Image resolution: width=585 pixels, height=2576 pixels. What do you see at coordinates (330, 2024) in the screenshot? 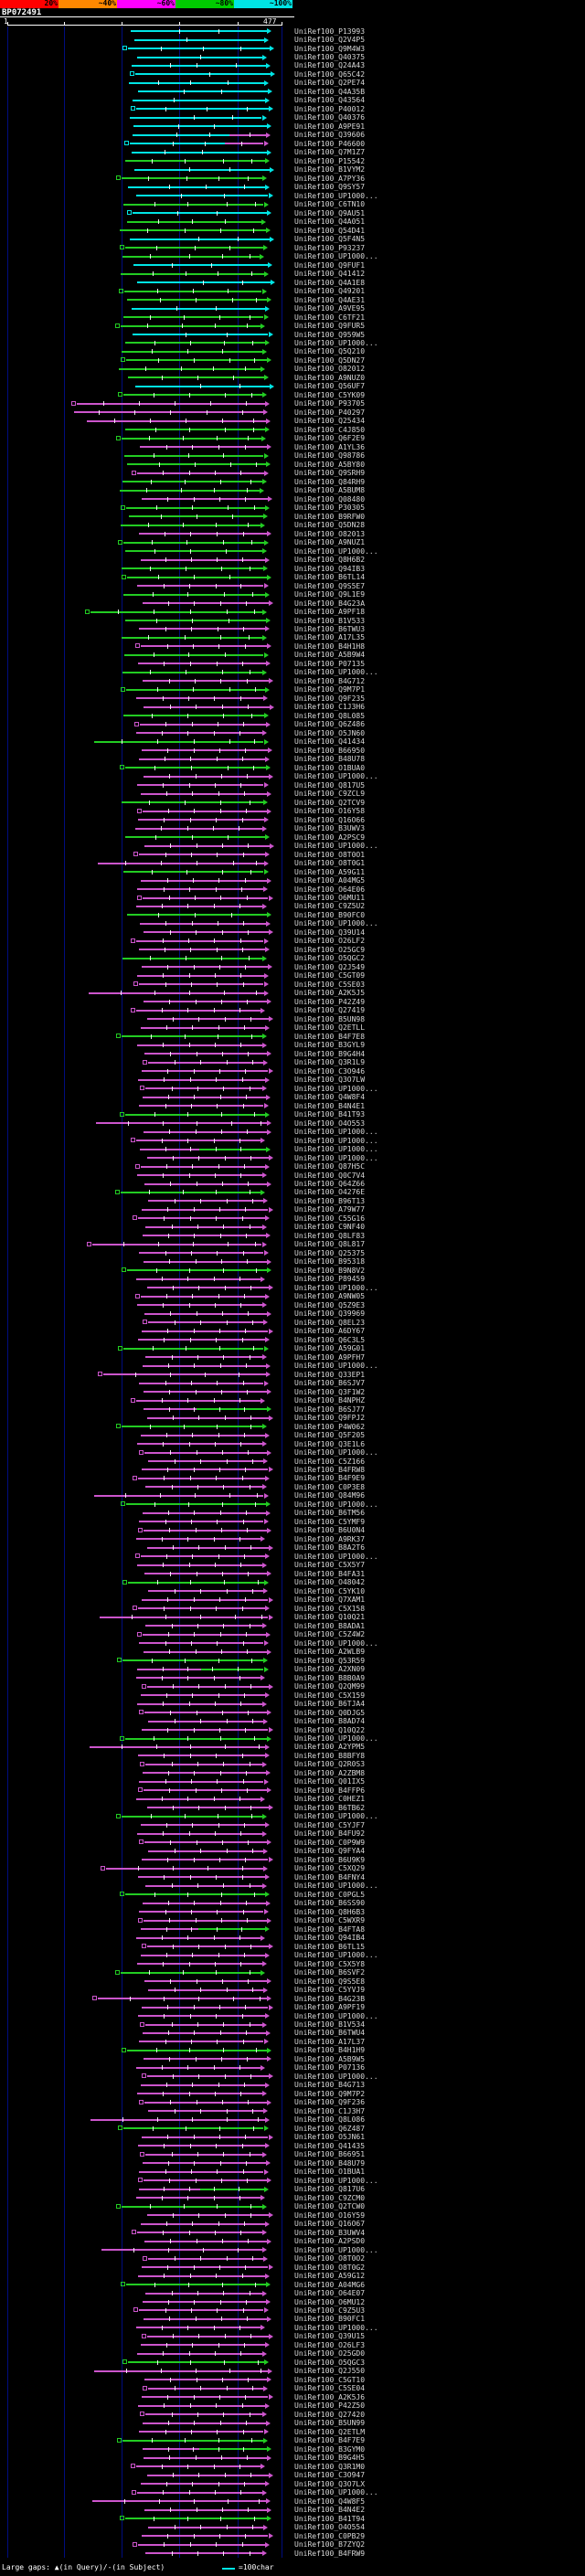
I see `hit-label: UniRef100_B1V534` at bounding box center [330, 2024].